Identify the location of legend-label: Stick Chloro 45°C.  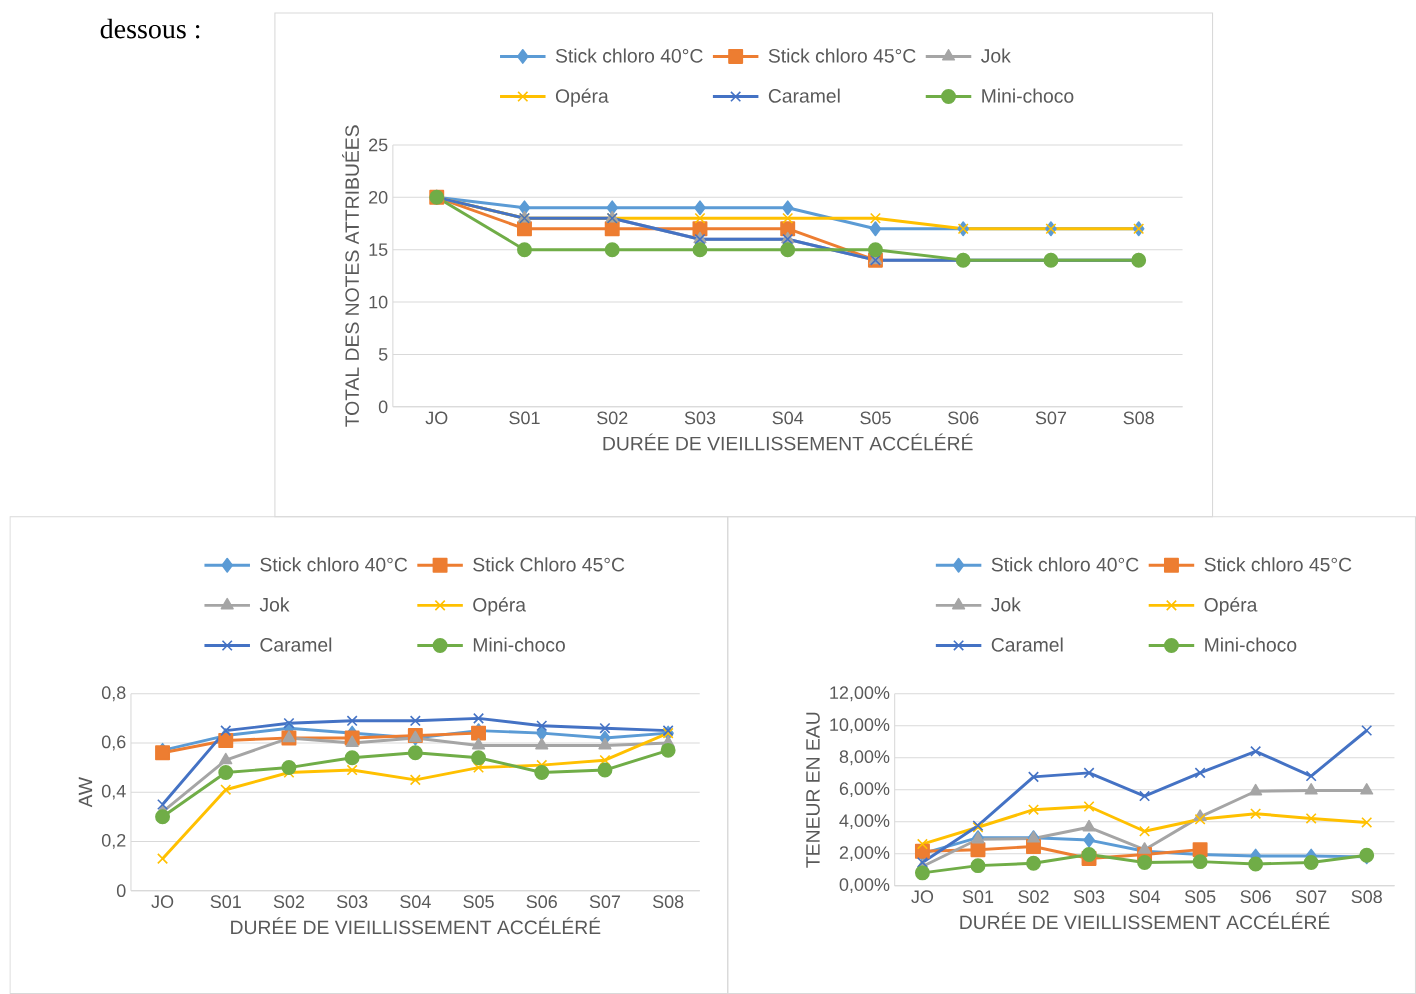
(549, 564).